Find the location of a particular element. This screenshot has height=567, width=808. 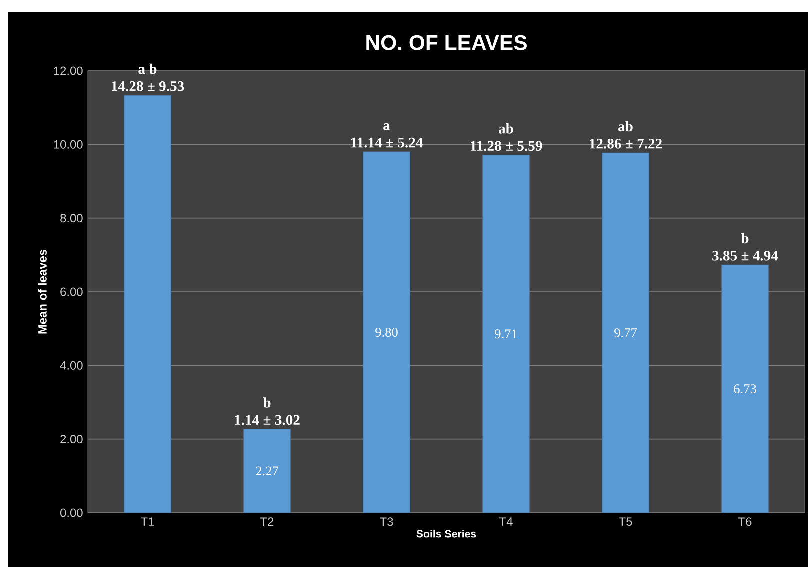

data-label: 9.77 is located at coordinates (626, 333).